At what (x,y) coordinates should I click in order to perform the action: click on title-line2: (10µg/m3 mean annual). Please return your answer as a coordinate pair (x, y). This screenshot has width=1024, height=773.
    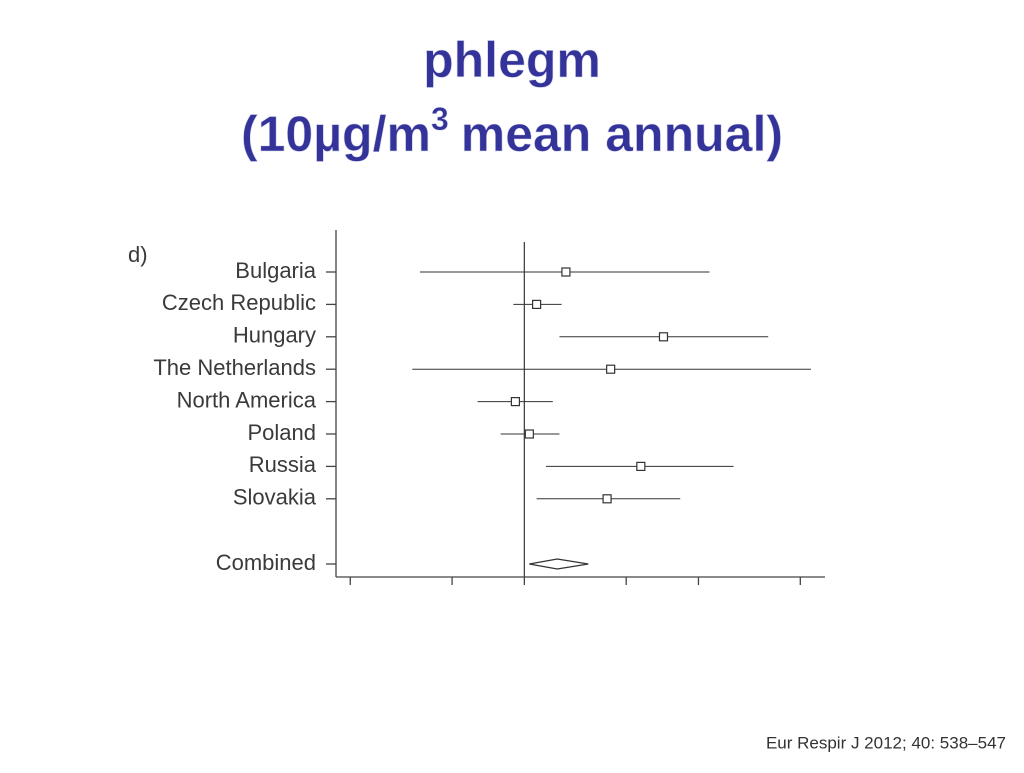
    Looking at the image, I should click on (512, 131).